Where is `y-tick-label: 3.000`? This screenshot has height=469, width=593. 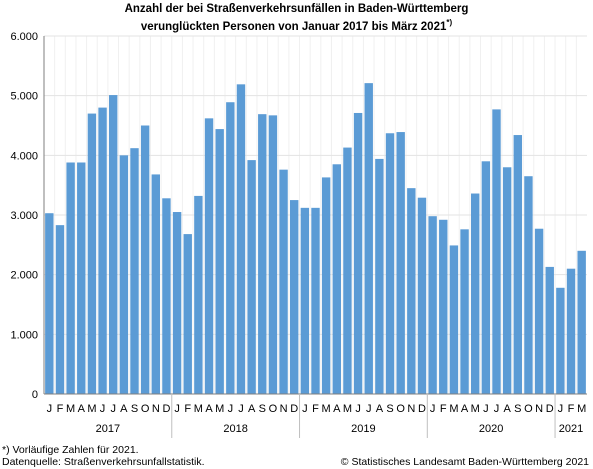 y-tick-label: 3.000 is located at coordinates (24, 216).